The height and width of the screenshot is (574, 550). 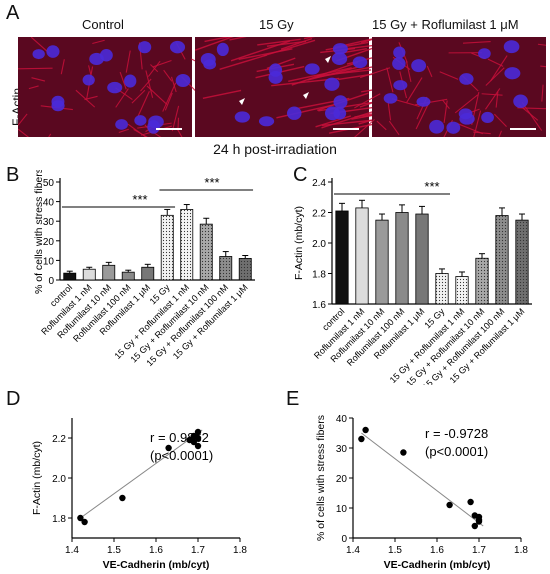 What do you see at coordinates (179, 437) in the screenshot?
I see `correlation-coefficient: r = 0.9862` at bounding box center [179, 437].